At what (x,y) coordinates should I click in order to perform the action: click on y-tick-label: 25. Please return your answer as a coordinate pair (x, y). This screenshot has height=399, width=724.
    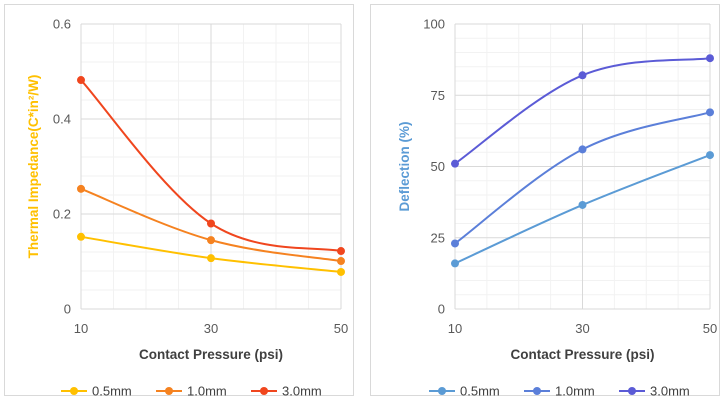
    Looking at the image, I should click on (438, 237).